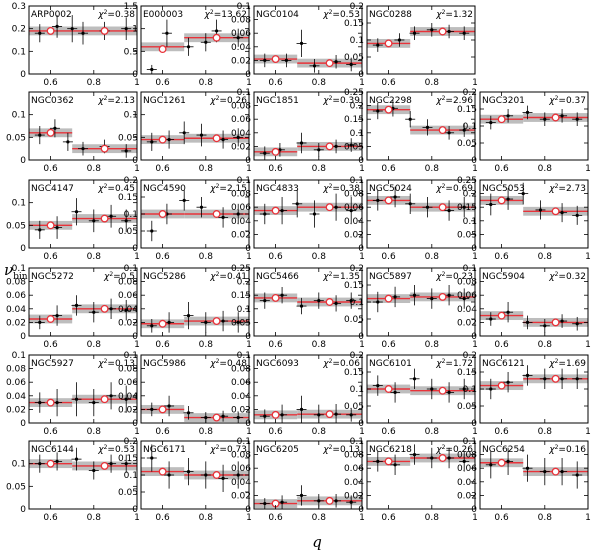 The image size is (600, 552). I want to click on chi2-label: χ2=0.5, so click(119, 276).